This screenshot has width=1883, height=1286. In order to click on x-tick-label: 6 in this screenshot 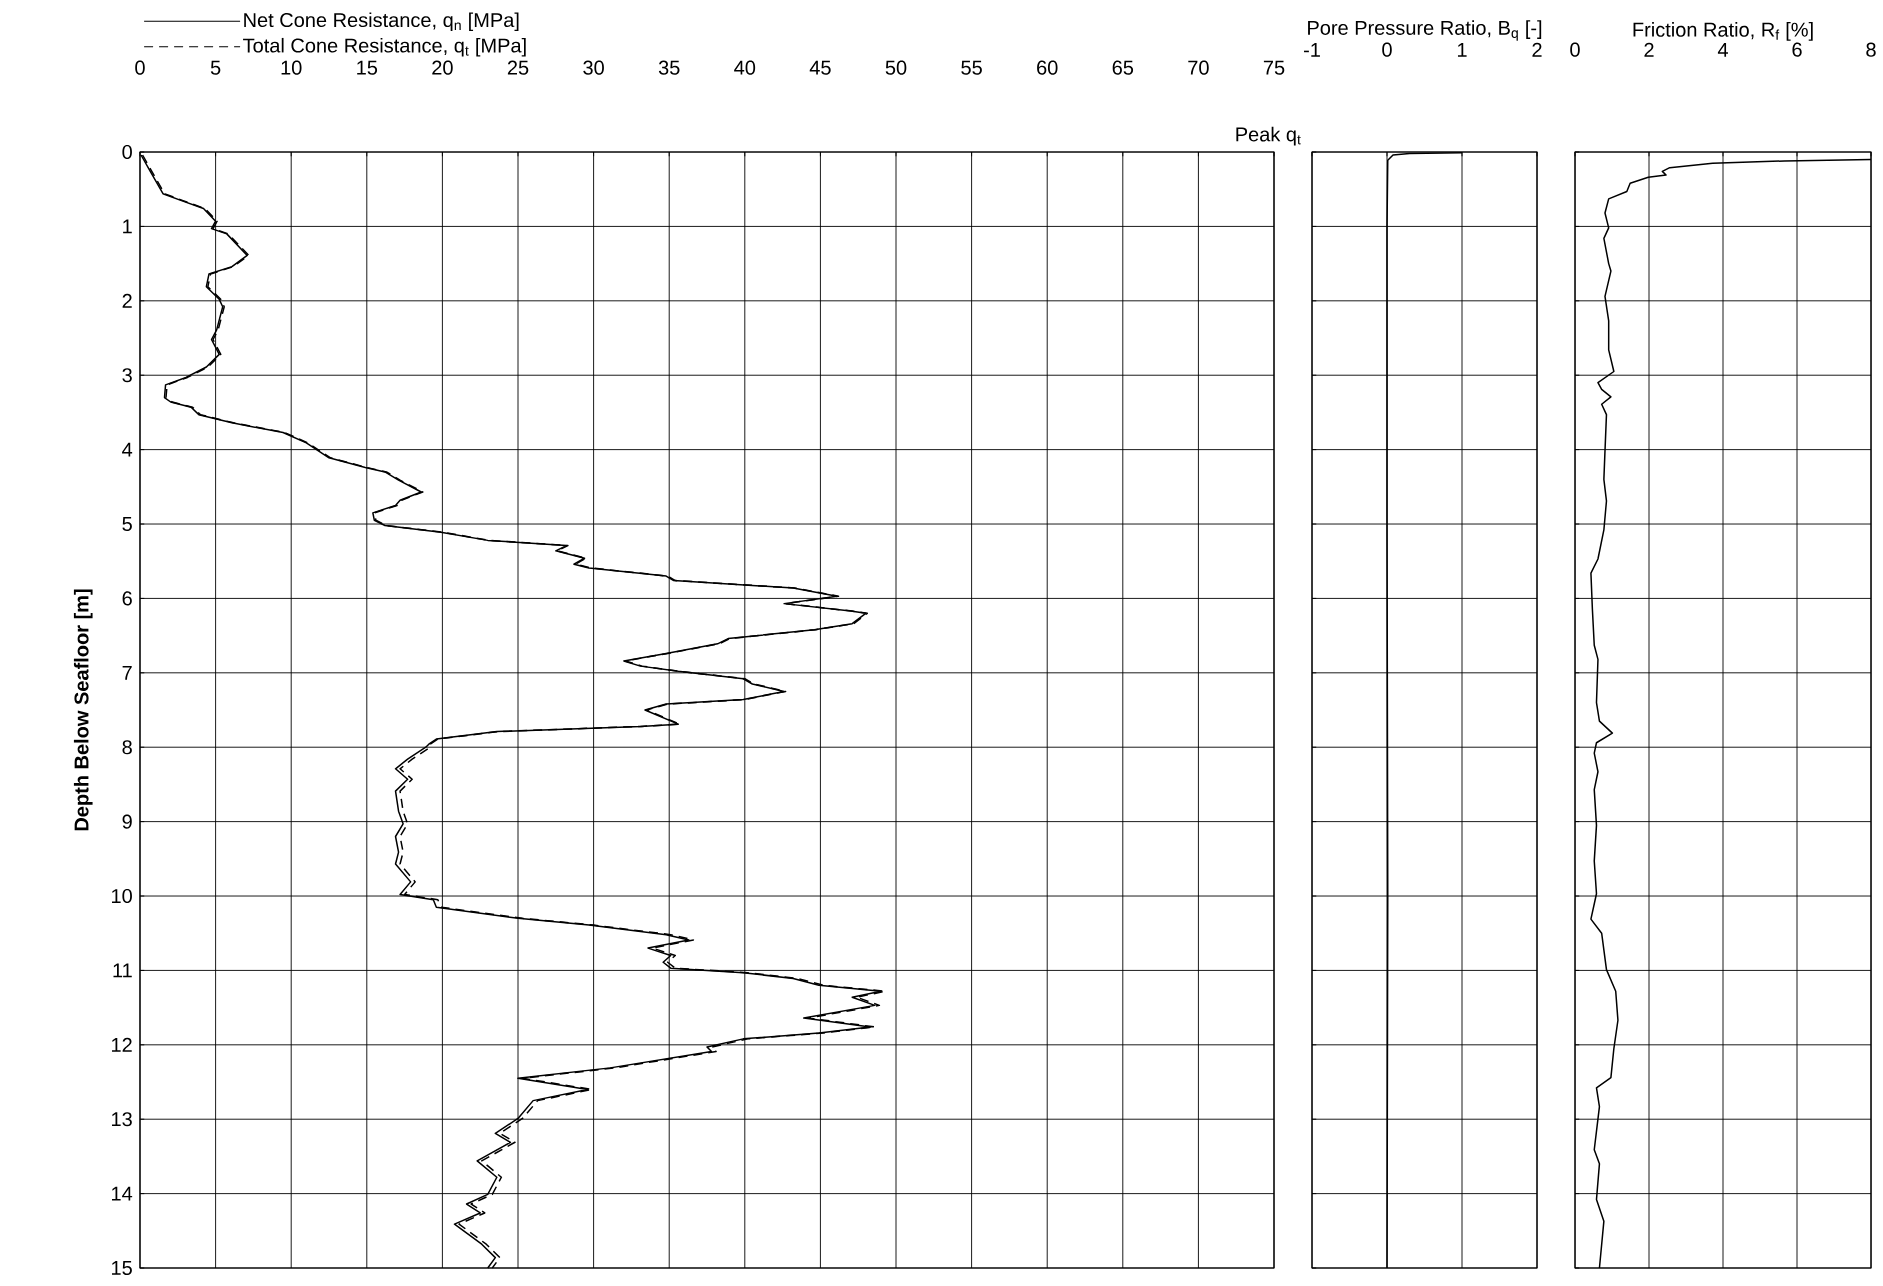, I will do `click(1797, 49)`.